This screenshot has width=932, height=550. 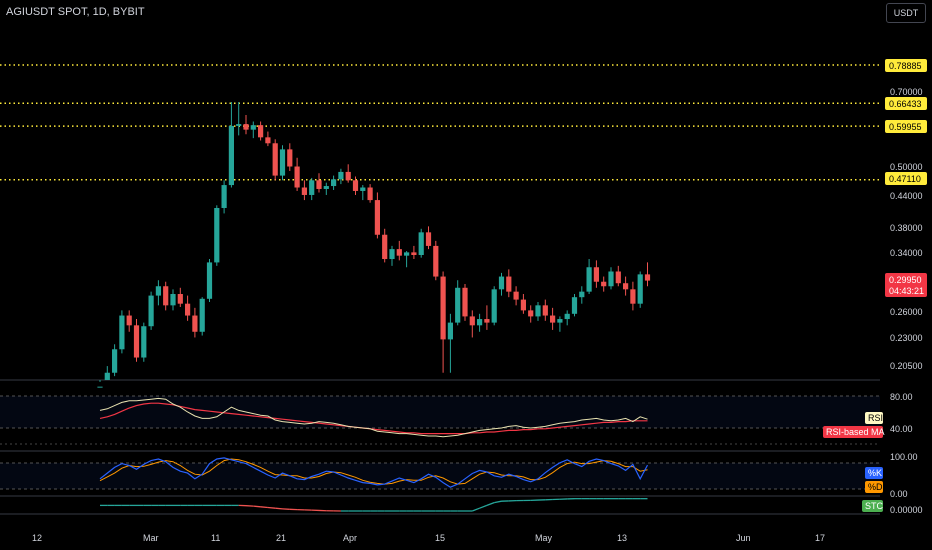 I want to click on date-tick: 12, so click(x=37, y=538).